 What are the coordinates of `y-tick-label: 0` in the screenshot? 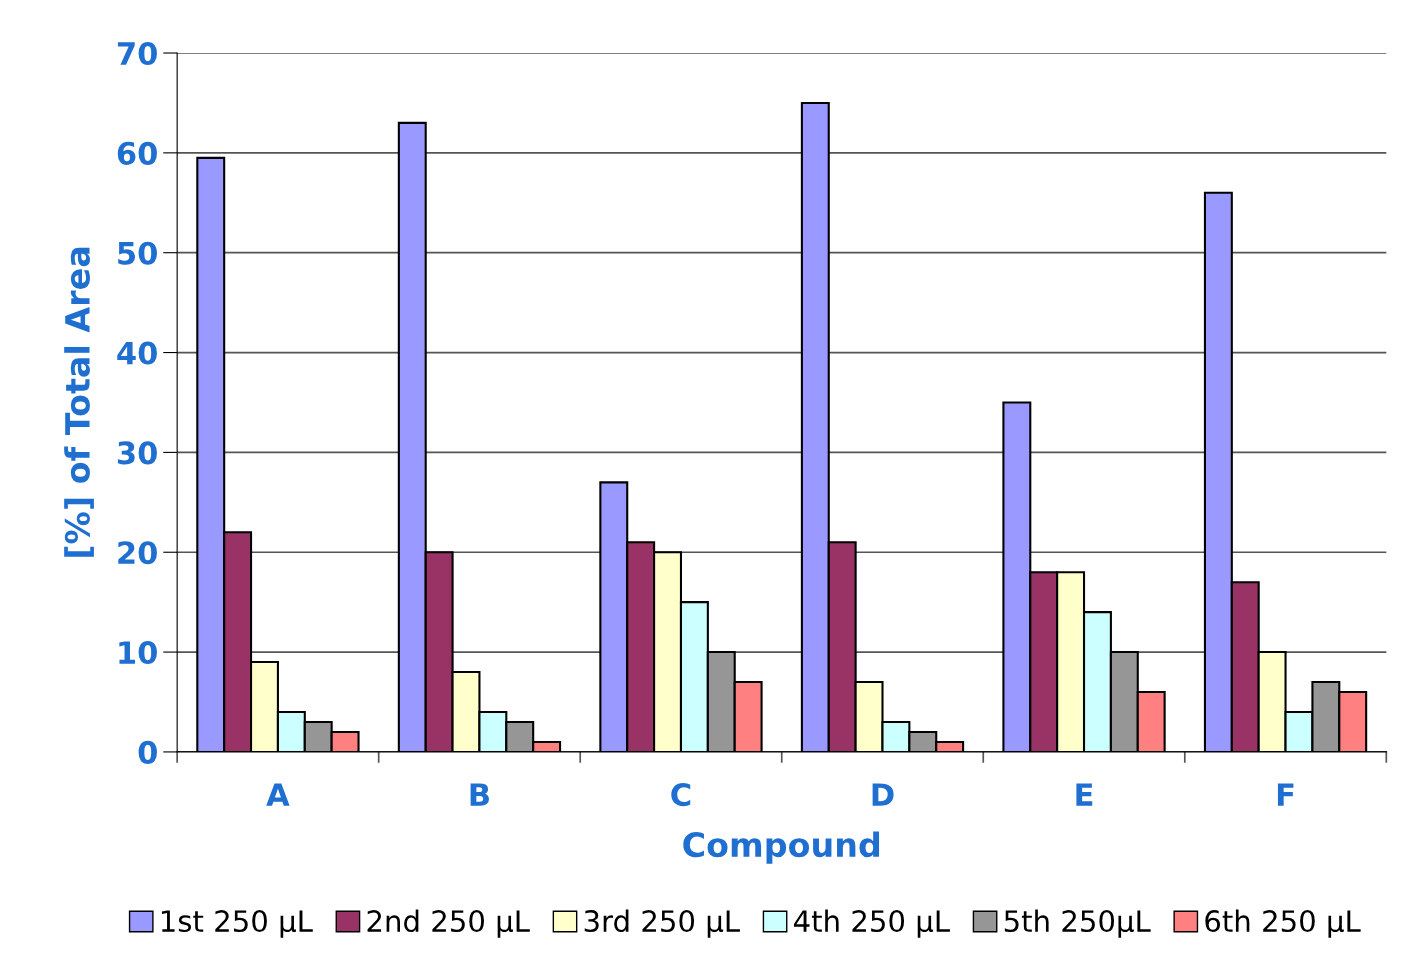 It's located at (147, 752).